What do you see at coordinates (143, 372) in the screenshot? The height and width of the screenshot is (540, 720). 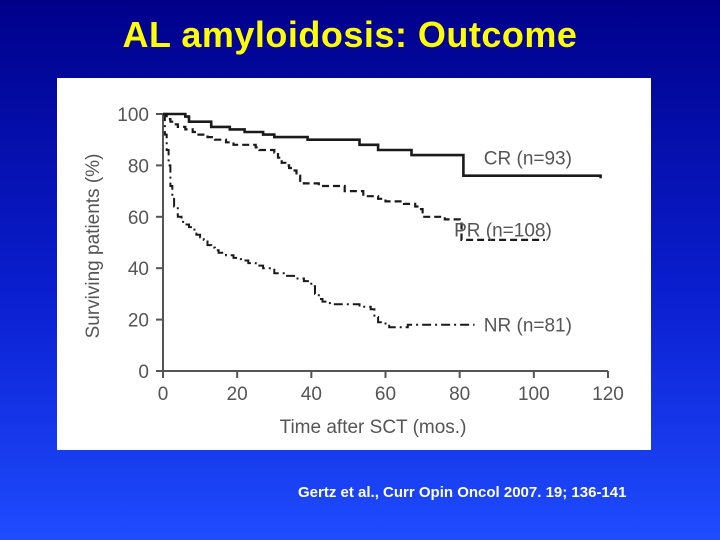 I see `y-tick-label: 0` at bounding box center [143, 372].